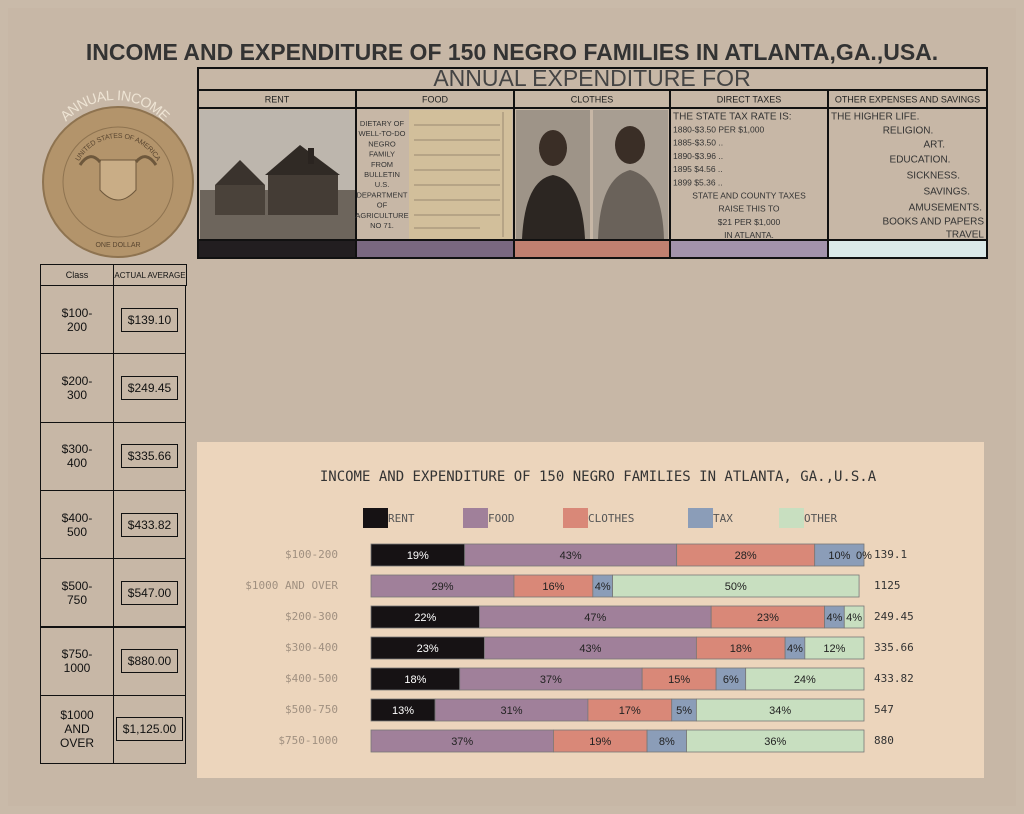 The height and width of the screenshot is (814, 1024). What do you see at coordinates (749, 235) in the screenshot?
I see `tax-note-line: IN ATLANTA.` at bounding box center [749, 235].